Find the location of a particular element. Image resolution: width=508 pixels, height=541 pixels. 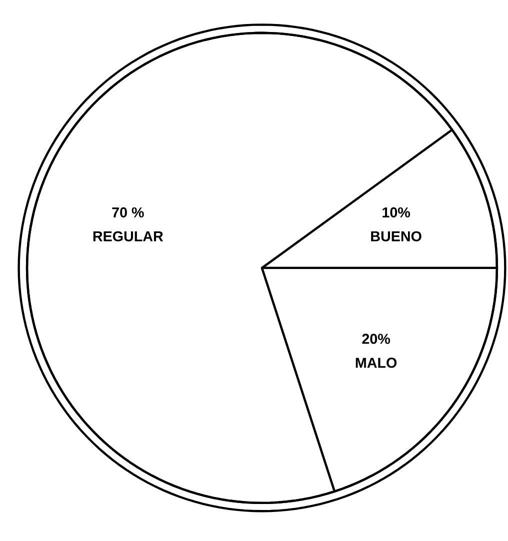

slice-label: BUENO is located at coordinates (396, 236).